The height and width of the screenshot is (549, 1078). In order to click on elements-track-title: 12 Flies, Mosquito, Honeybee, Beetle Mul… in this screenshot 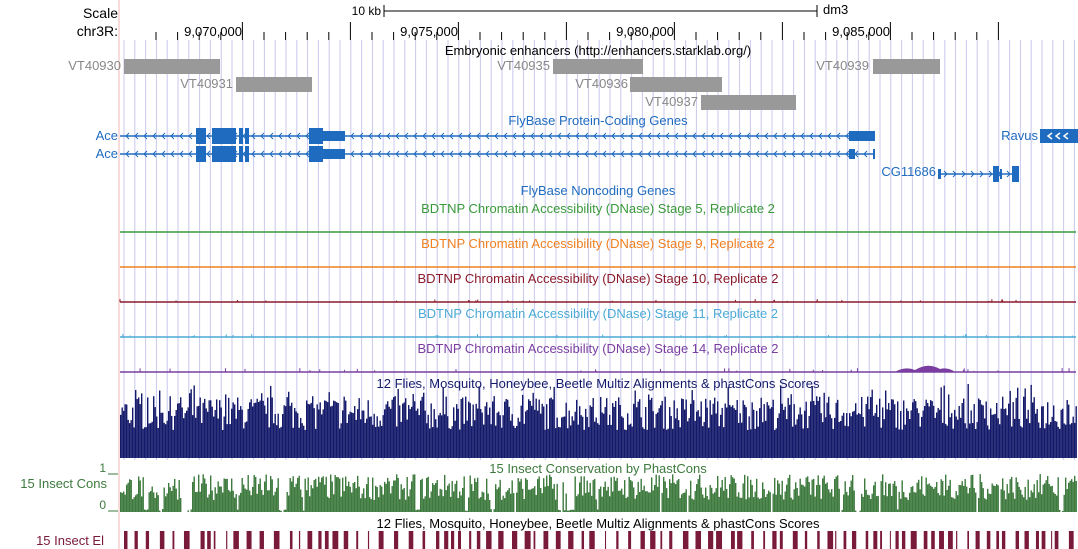, I will do `click(598, 523)`.